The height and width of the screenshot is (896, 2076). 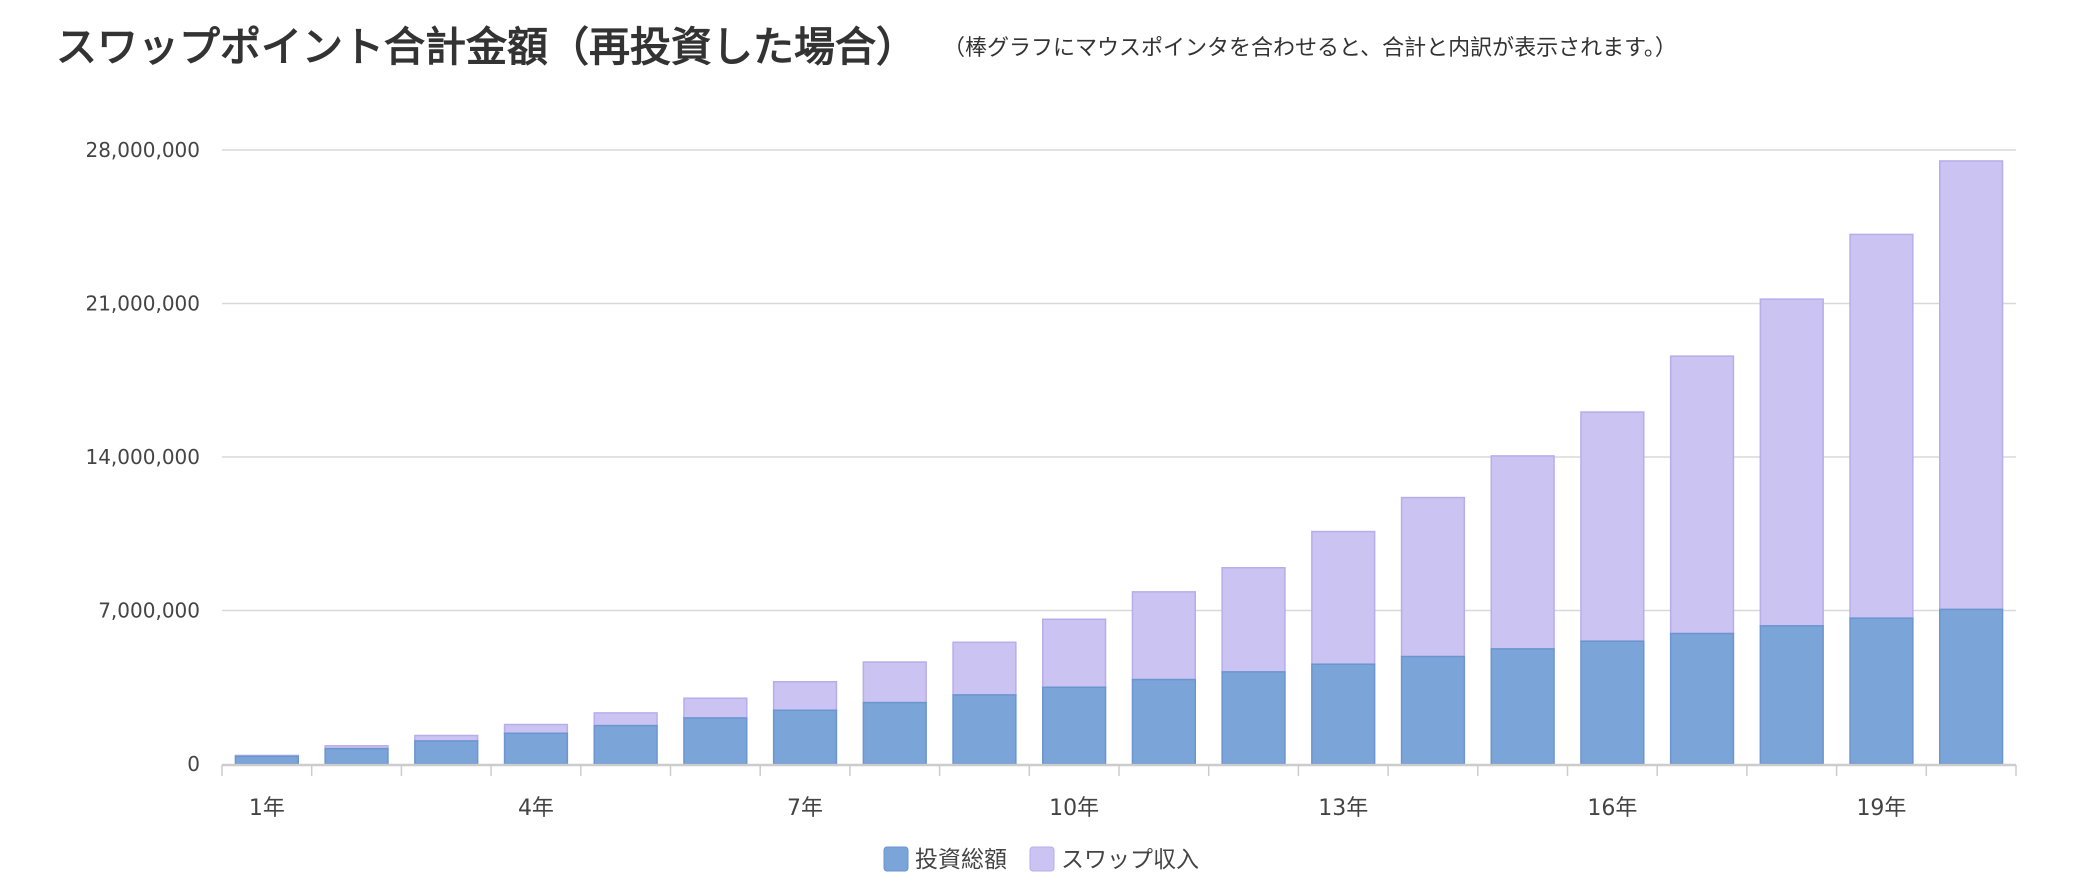 What do you see at coordinates (142, 150) in the screenshot?
I see `y-tick-label: 28,000,000` at bounding box center [142, 150].